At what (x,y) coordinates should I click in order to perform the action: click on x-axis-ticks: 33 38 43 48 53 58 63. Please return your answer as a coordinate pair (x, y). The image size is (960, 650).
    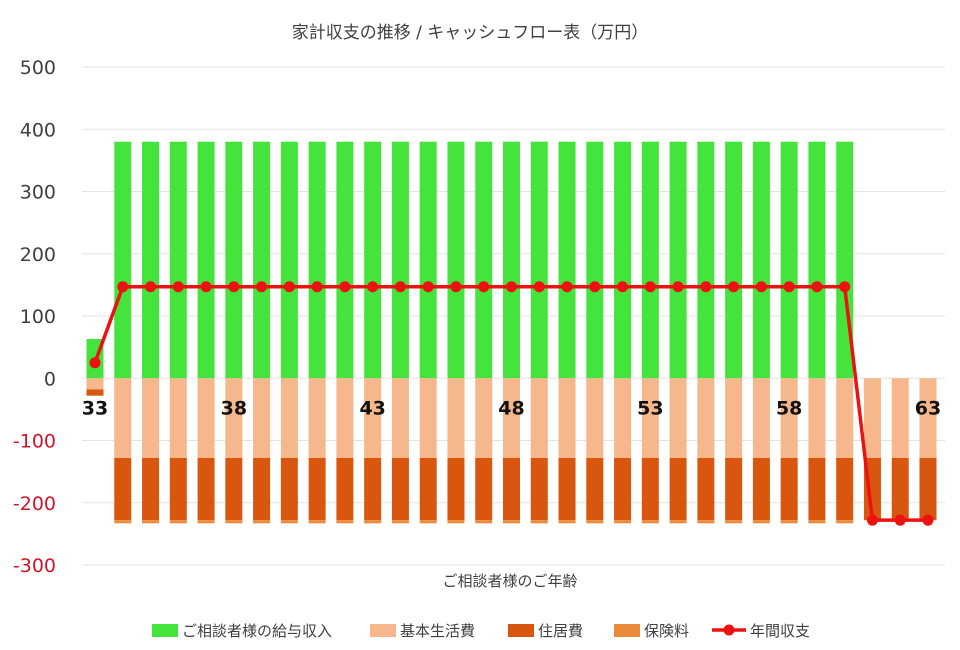
    Looking at the image, I should click on (511, 408).